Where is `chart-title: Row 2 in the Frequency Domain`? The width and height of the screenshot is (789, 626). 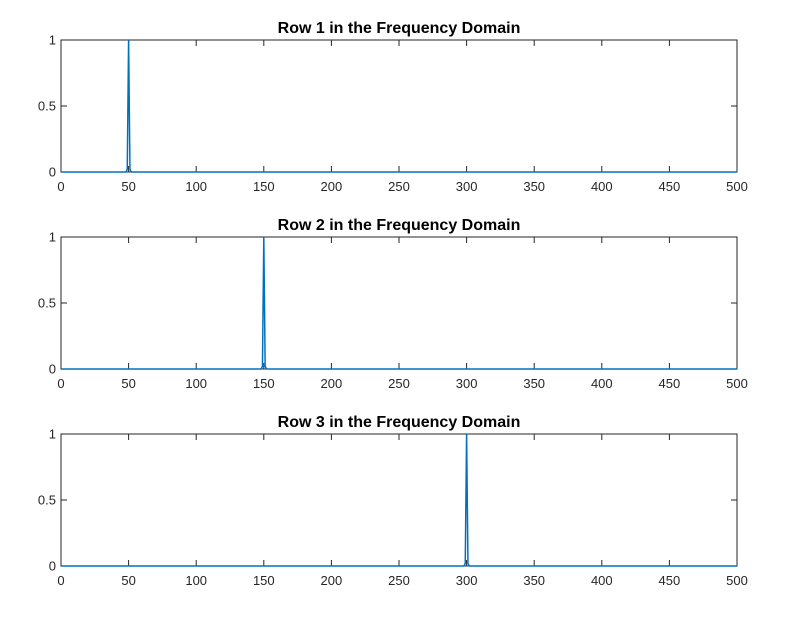 chart-title: Row 2 in the Frequency Domain is located at coordinates (399, 225).